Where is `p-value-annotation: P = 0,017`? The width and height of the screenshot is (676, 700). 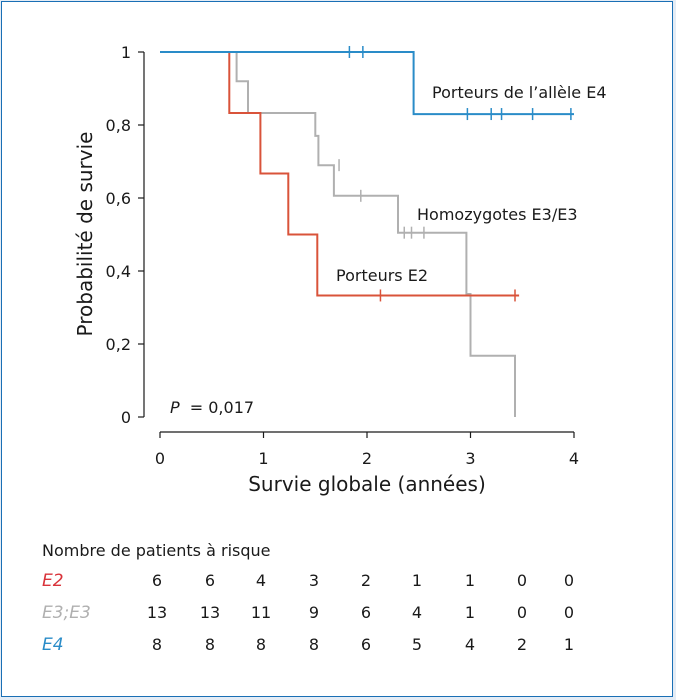 p-value-annotation: P = 0,017 is located at coordinates (212, 407).